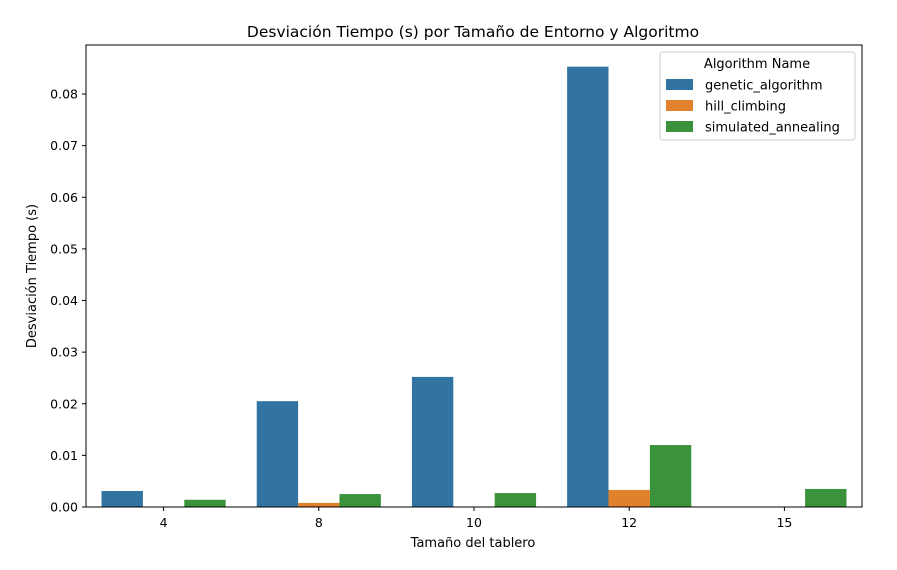  What do you see at coordinates (772, 128) in the screenshot?
I see `legend-label-simulated_annealing: simulated_annealing` at bounding box center [772, 128].